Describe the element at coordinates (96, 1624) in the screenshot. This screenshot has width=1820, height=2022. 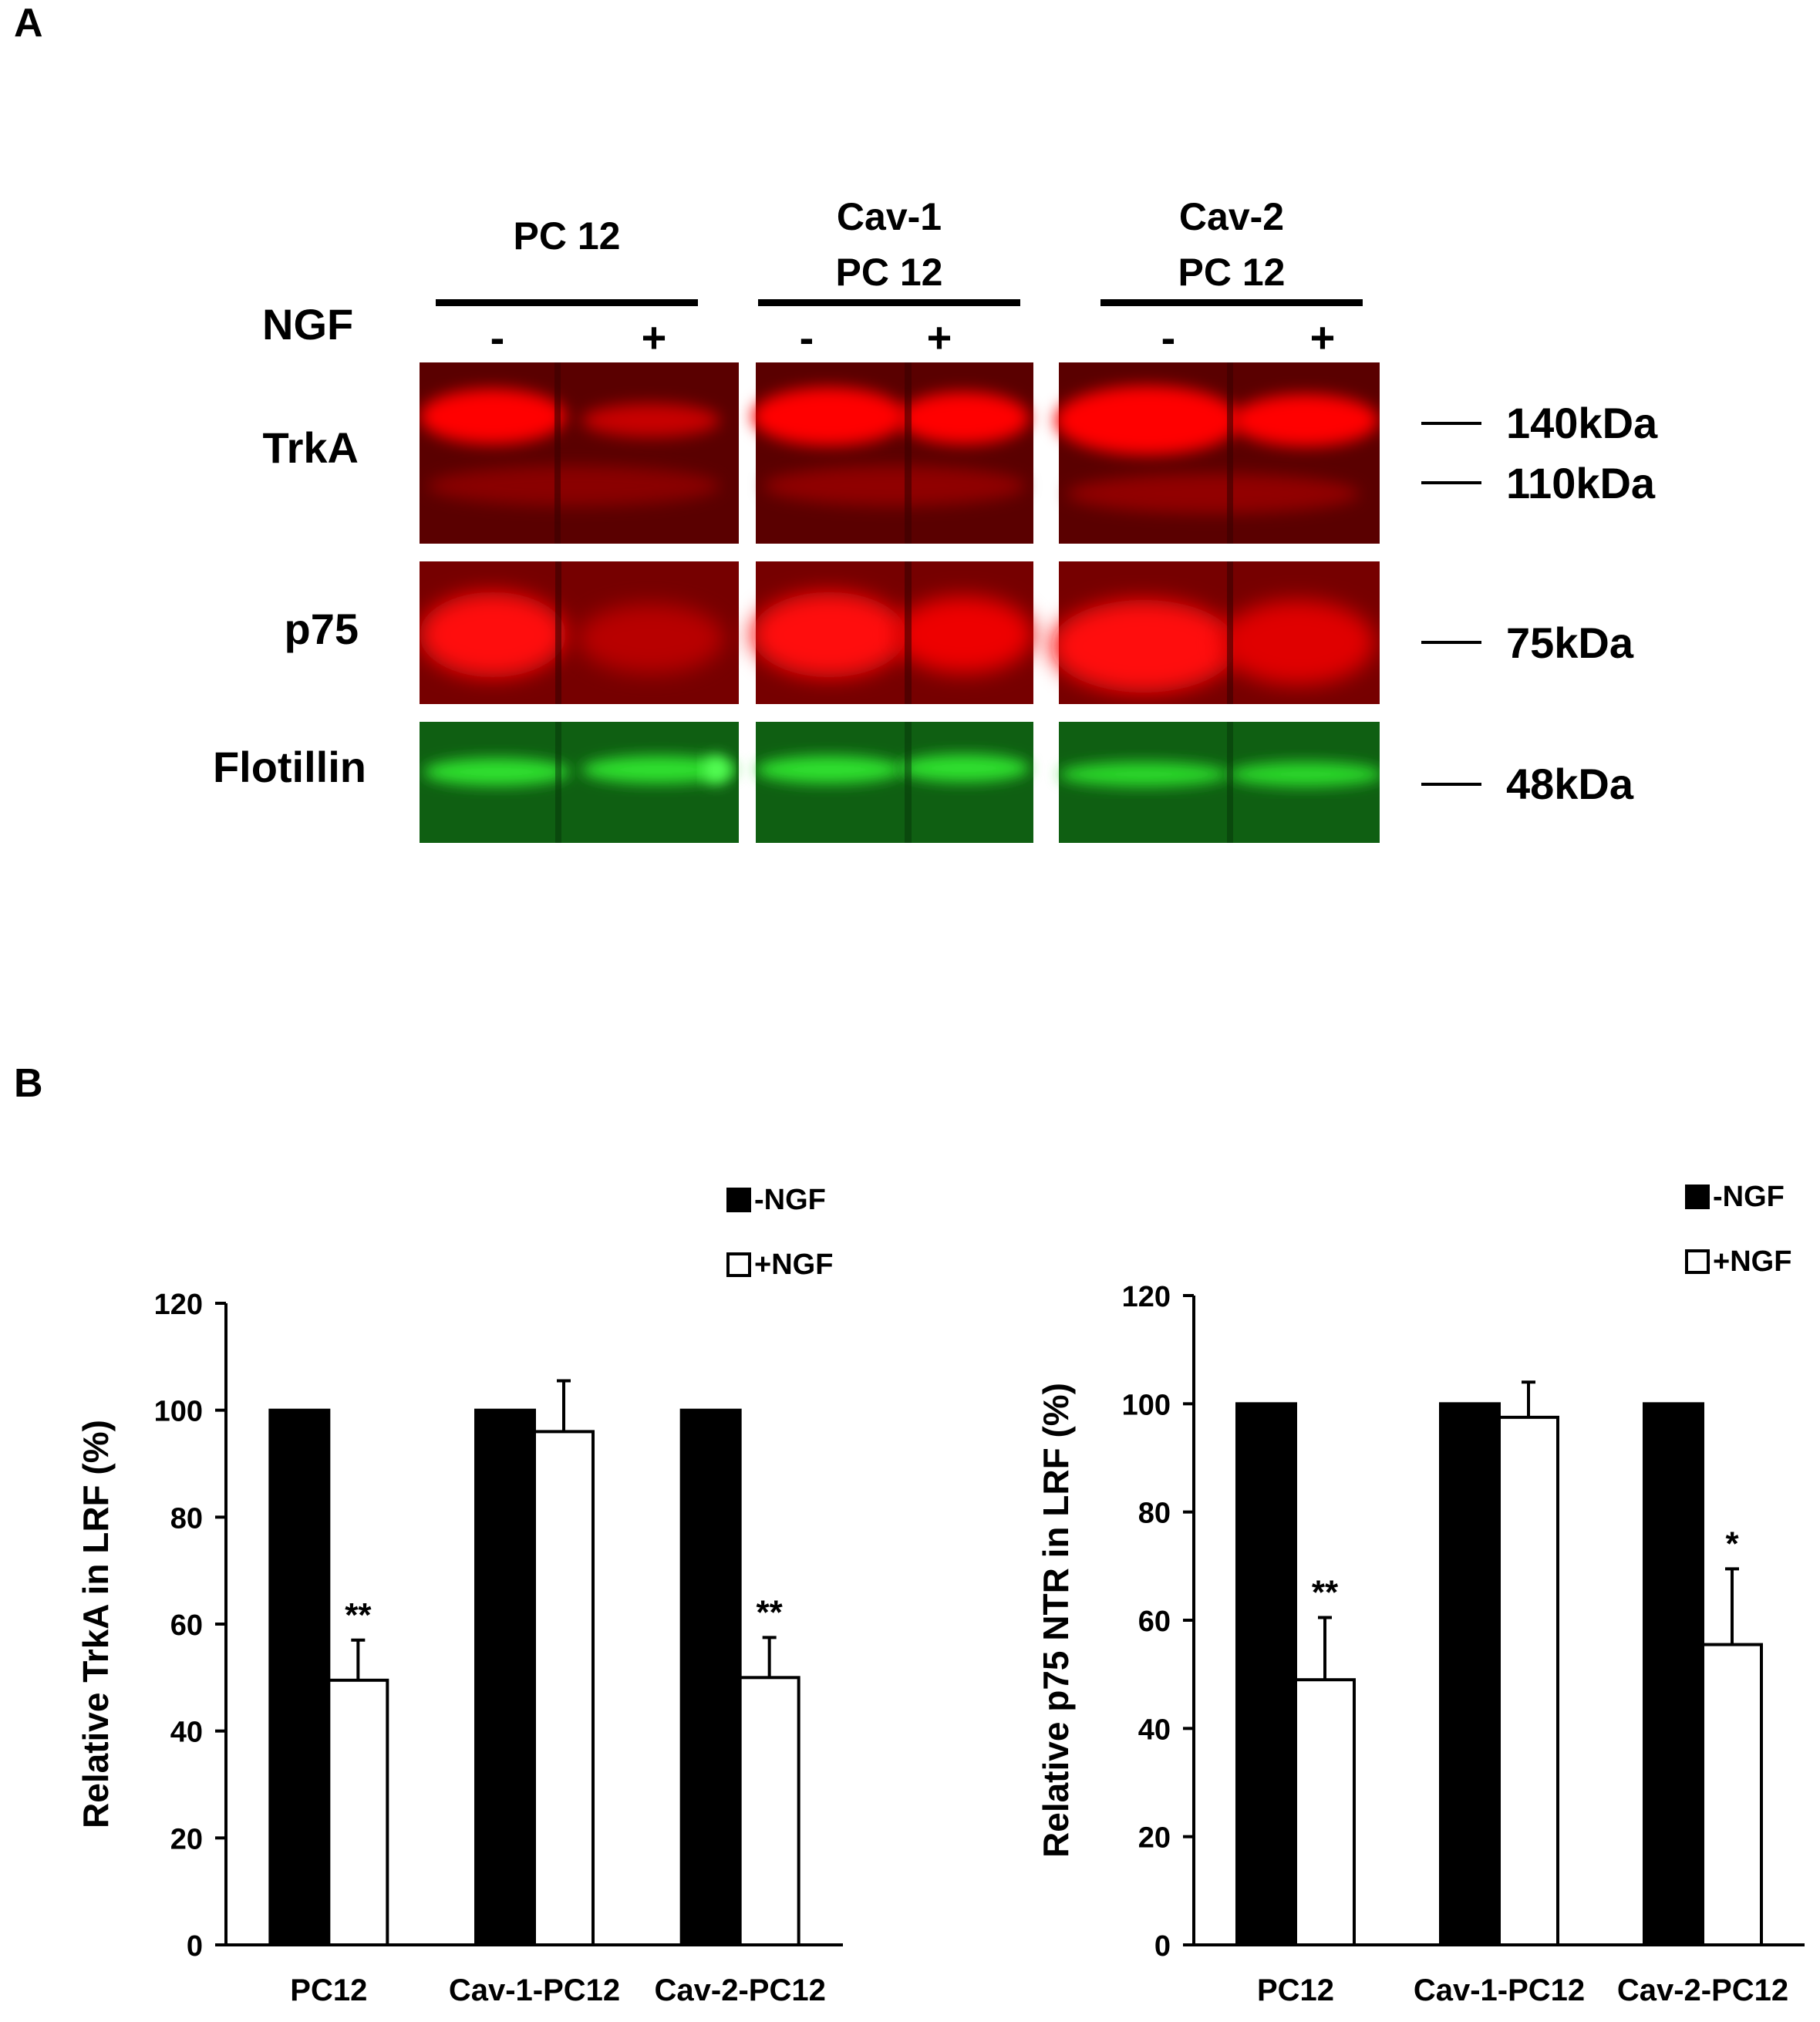
I see `y-axis-label: Relative TrkA in LRF (%)` at that location.